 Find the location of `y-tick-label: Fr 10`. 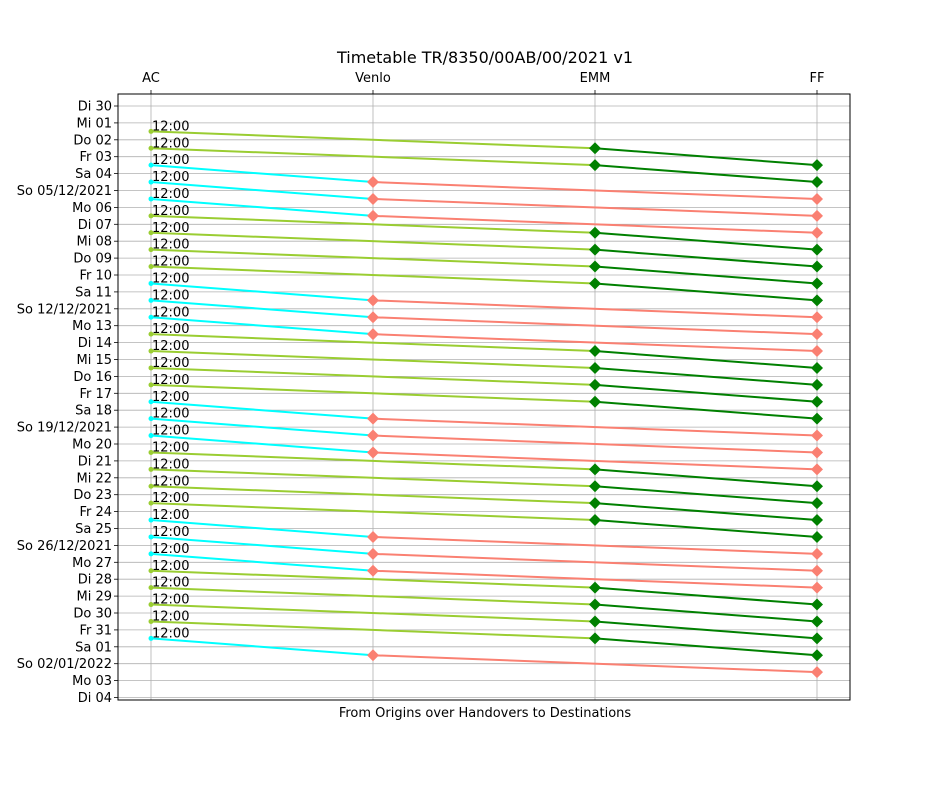

y-tick-label: Fr 10 is located at coordinates (95, 276).